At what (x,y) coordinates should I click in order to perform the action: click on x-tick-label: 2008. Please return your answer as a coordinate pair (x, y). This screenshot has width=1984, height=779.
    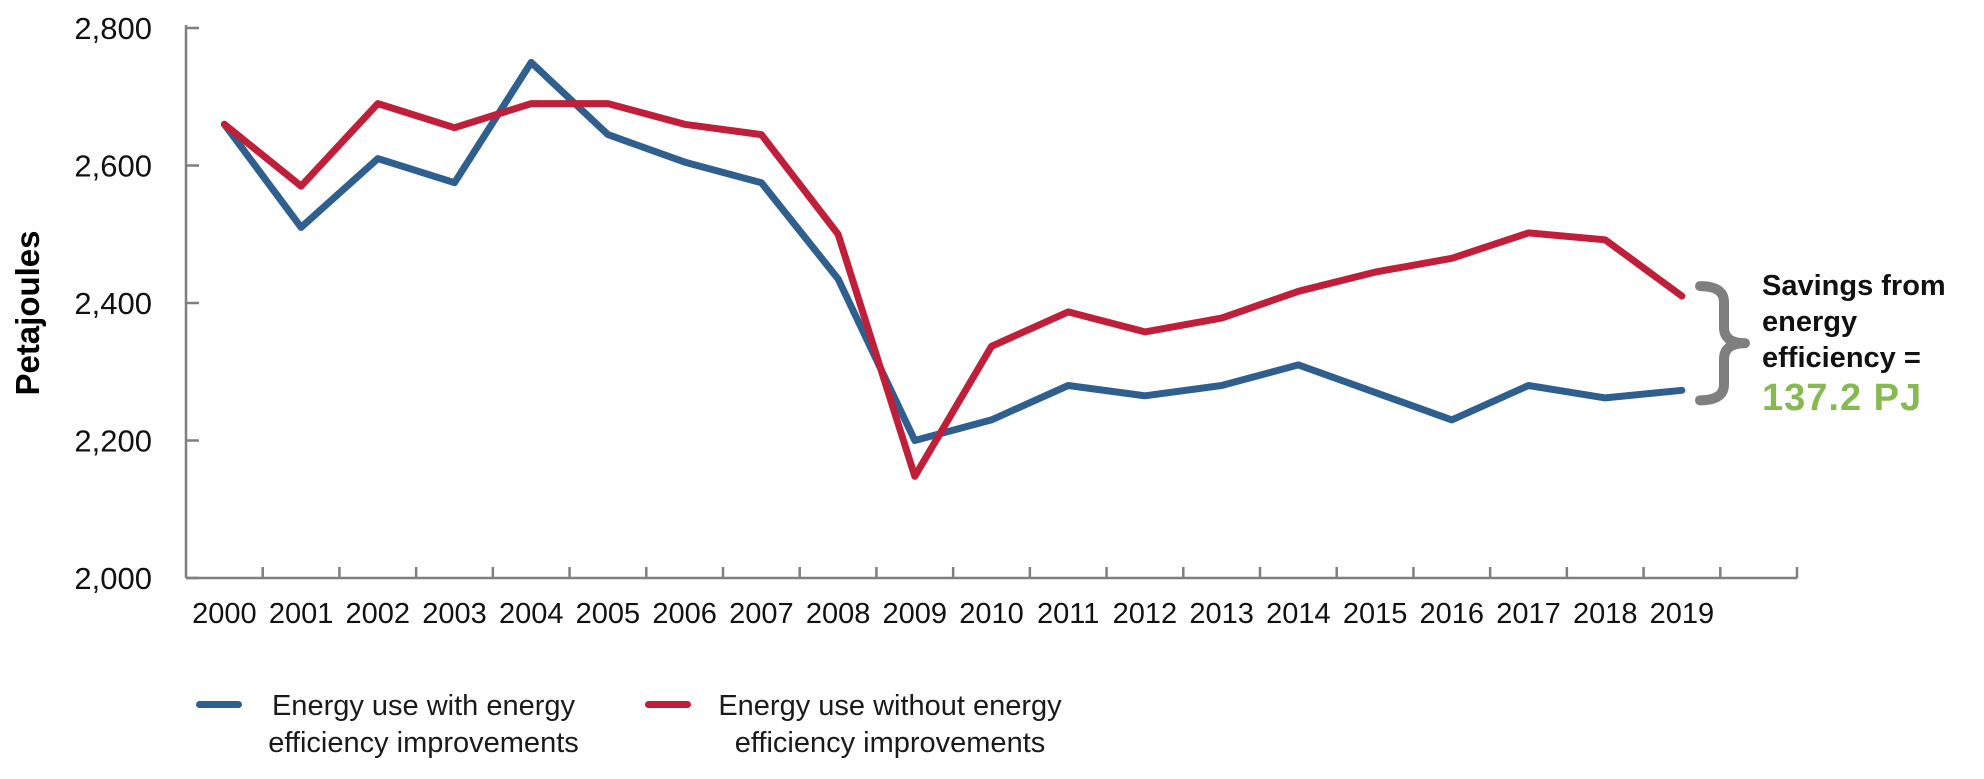
    Looking at the image, I should click on (838, 614).